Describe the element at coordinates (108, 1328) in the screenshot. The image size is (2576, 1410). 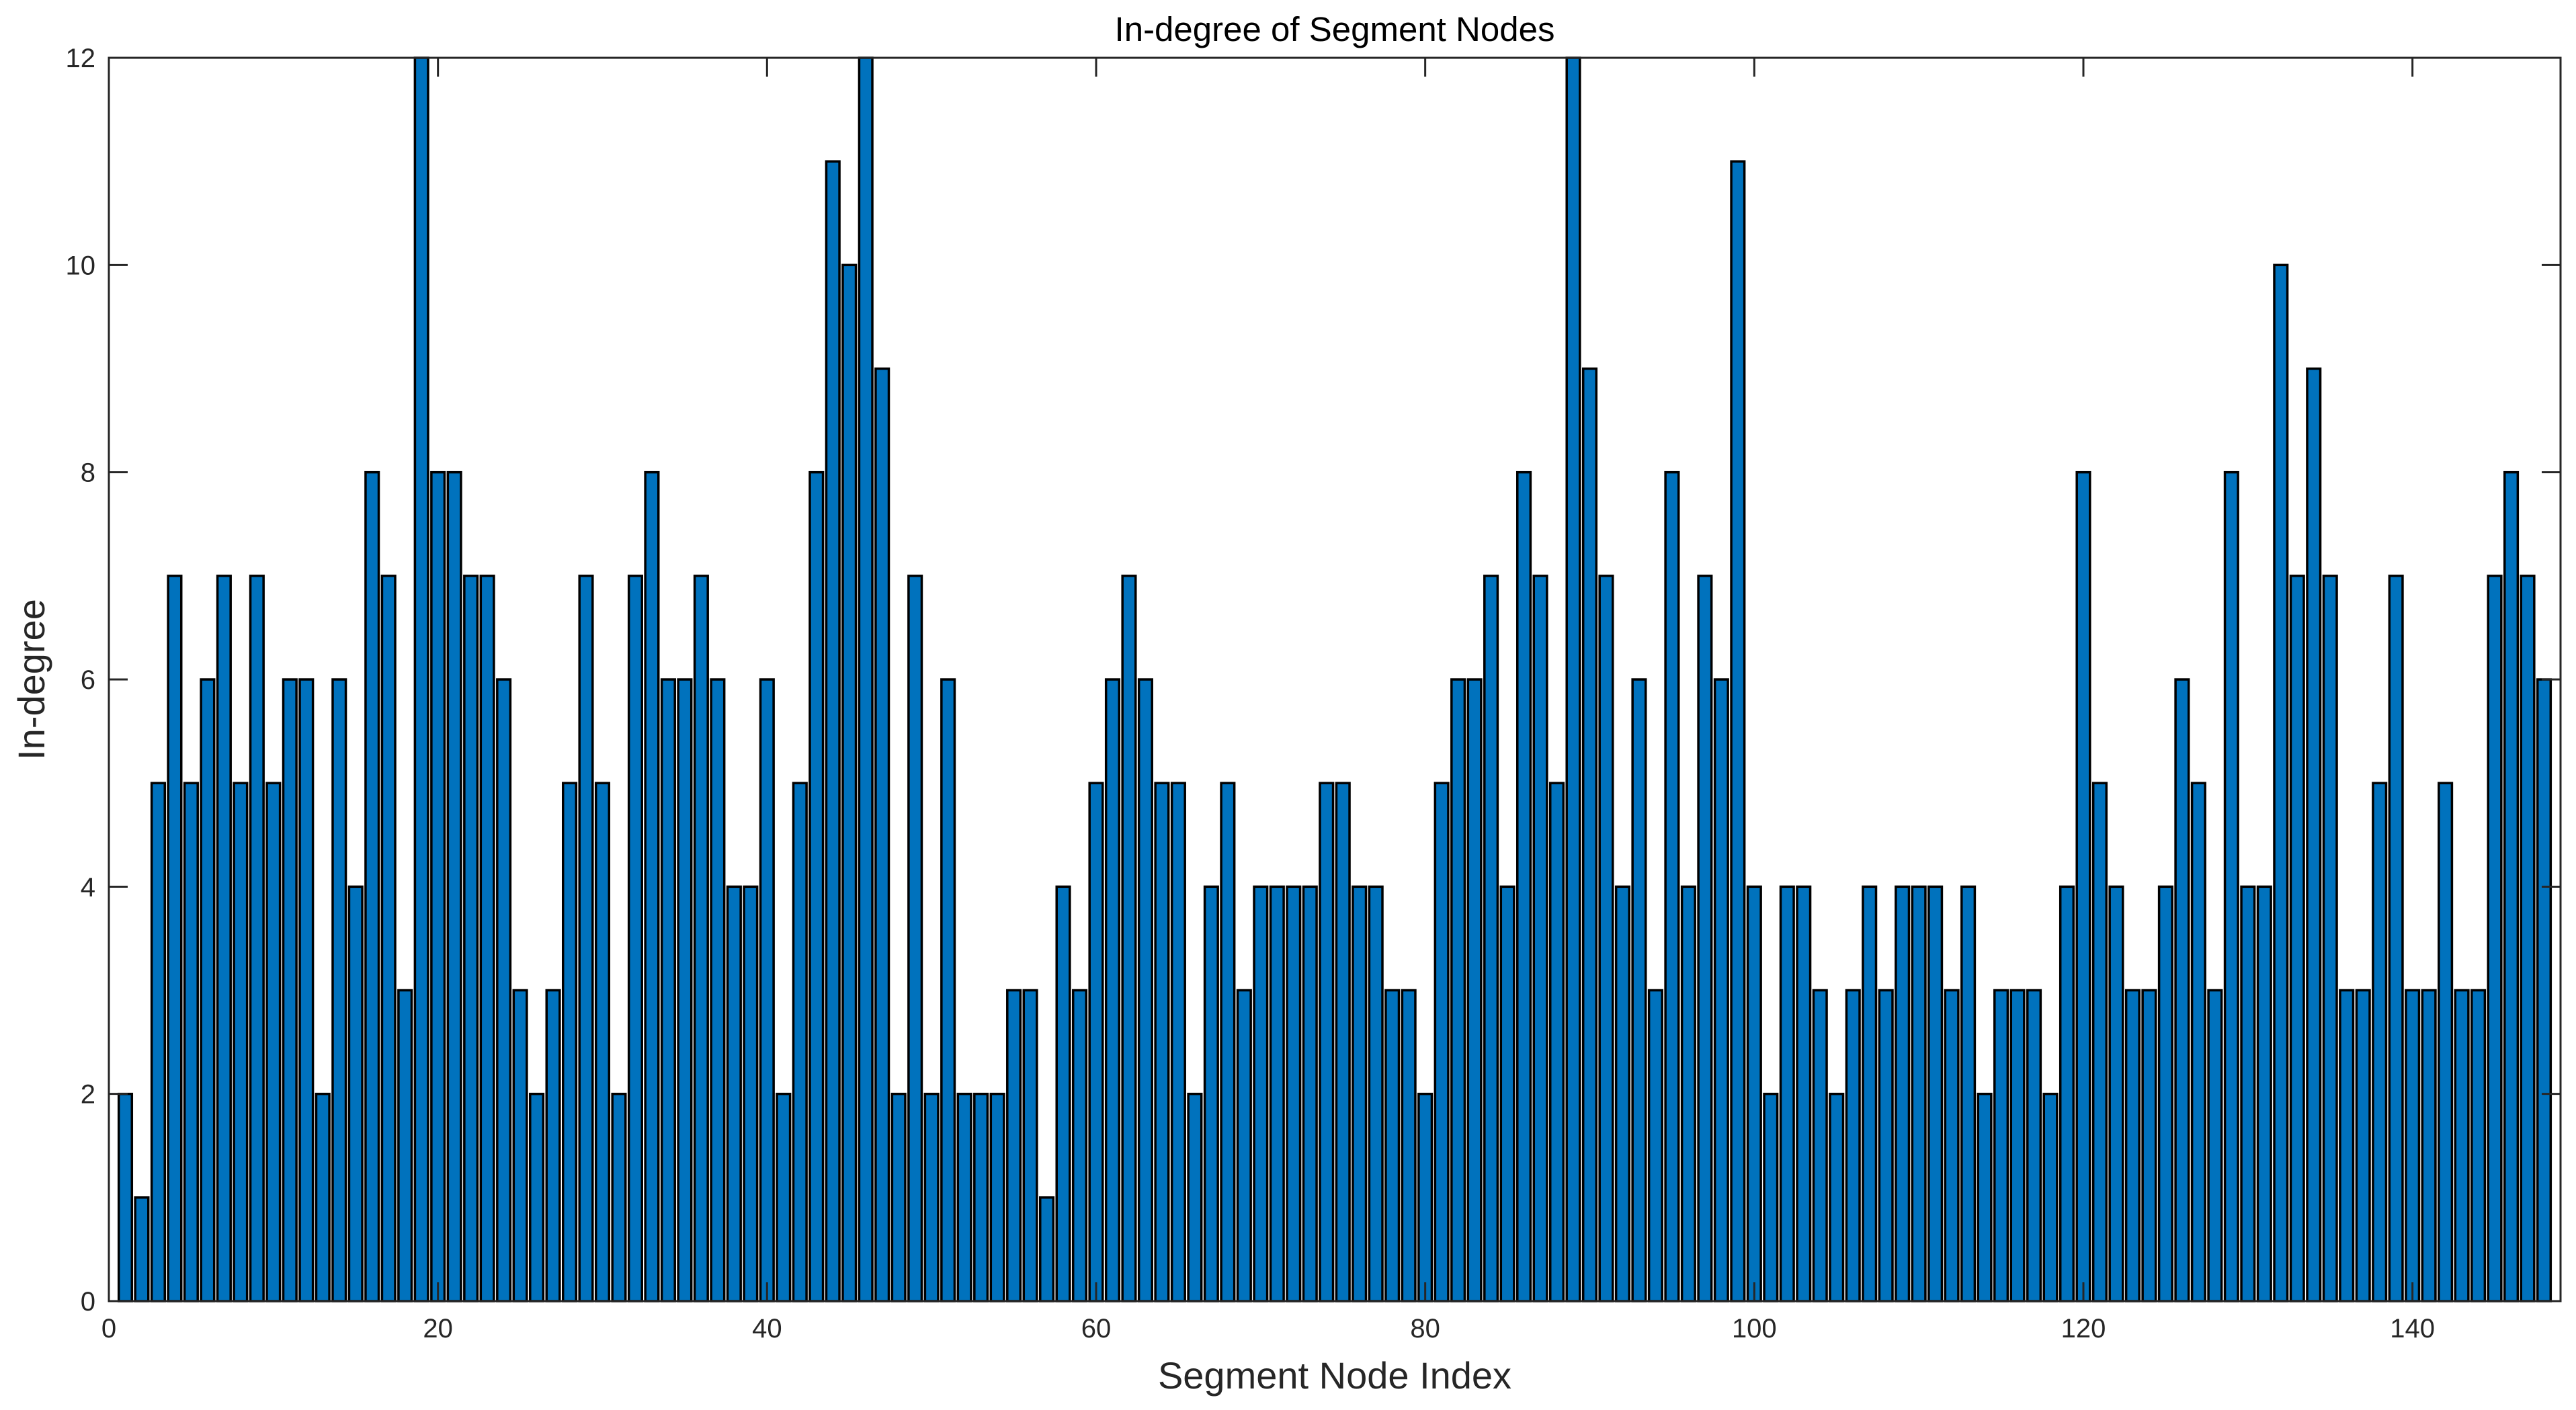
I see `x-tick-label-0: 0` at that location.